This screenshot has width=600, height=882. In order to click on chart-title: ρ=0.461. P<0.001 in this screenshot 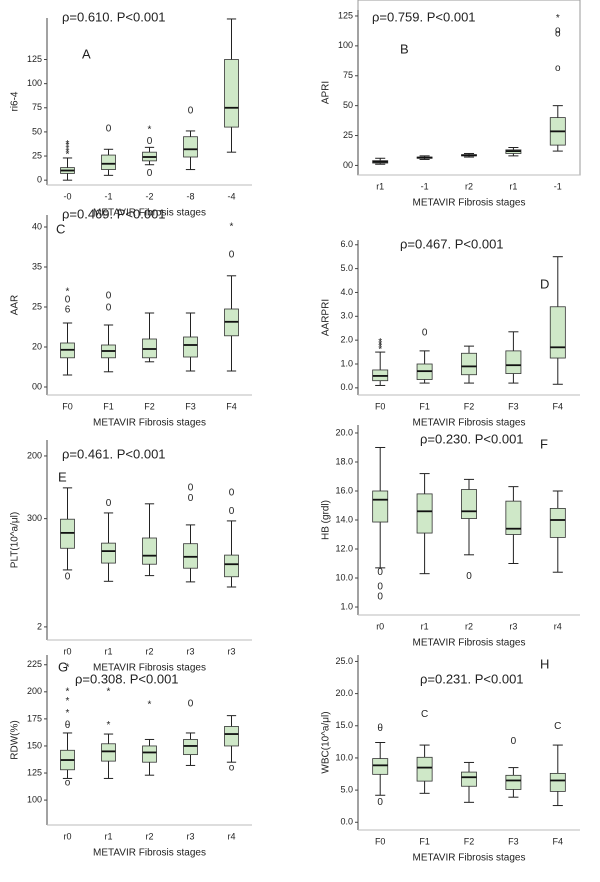, I will do `click(114, 453)`.